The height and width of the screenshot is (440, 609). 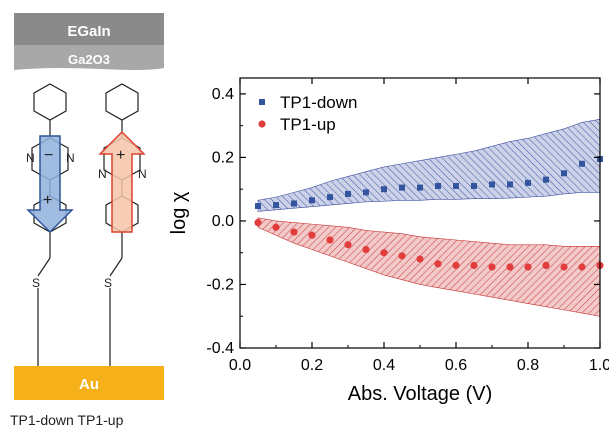 What do you see at coordinates (100, 420) in the screenshot?
I see `caption-tp1-up: TP1-up` at bounding box center [100, 420].